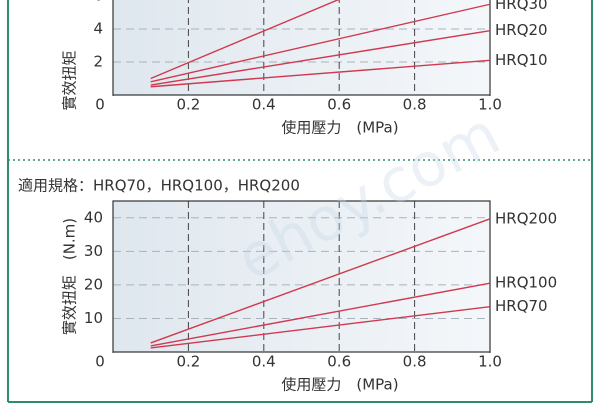  What do you see at coordinates (93, 217) in the screenshot?
I see `y-tick-label: 40` at bounding box center [93, 217].